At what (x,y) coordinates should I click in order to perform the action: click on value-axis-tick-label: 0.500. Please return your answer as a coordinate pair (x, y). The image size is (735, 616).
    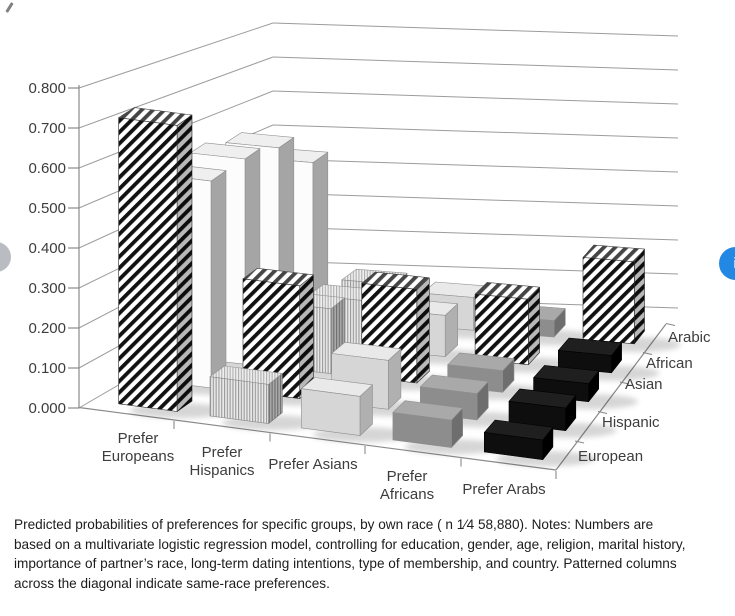
    Looking at the image, I should click on (47, 208).